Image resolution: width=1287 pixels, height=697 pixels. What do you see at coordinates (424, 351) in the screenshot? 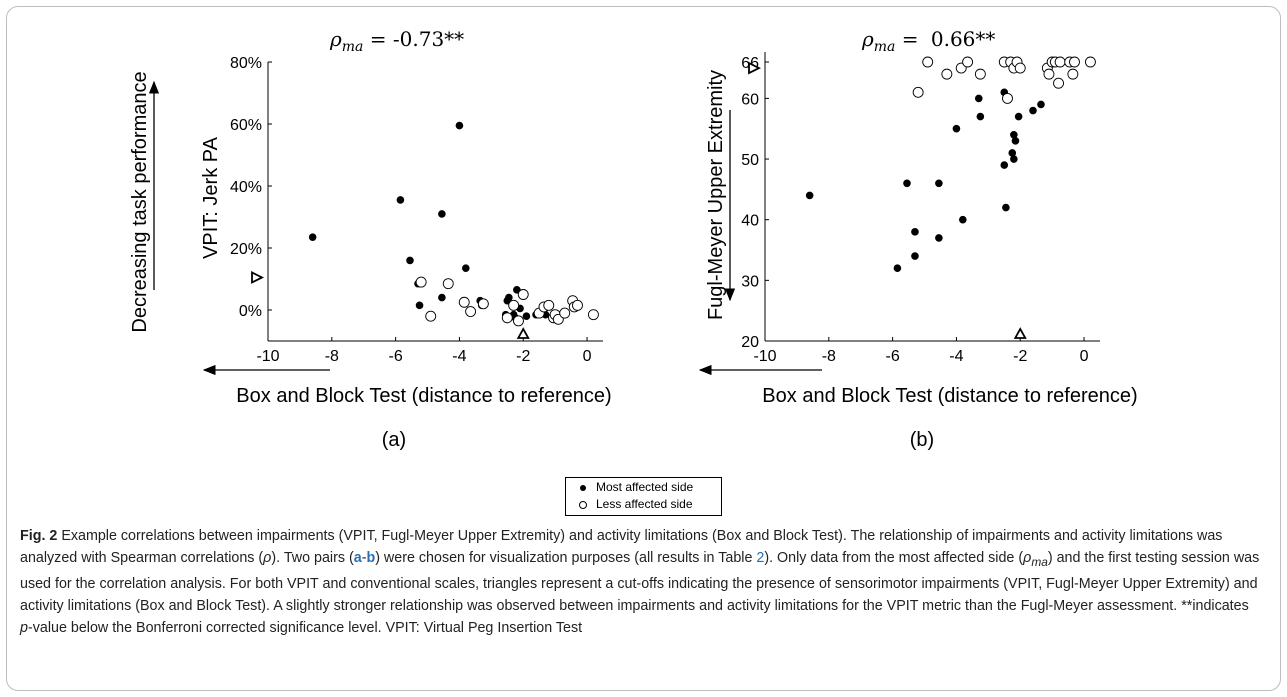
I see `panel-a-x-ticks: -10 -8 -6 -4 -2 0` at bounding box center [424, 351].